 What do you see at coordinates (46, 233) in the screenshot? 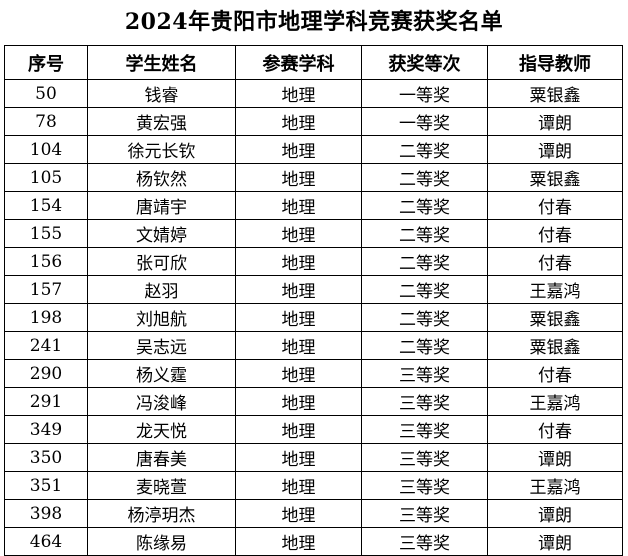
I see `cell-serial-number: 155` at bounding box center [46, 233].